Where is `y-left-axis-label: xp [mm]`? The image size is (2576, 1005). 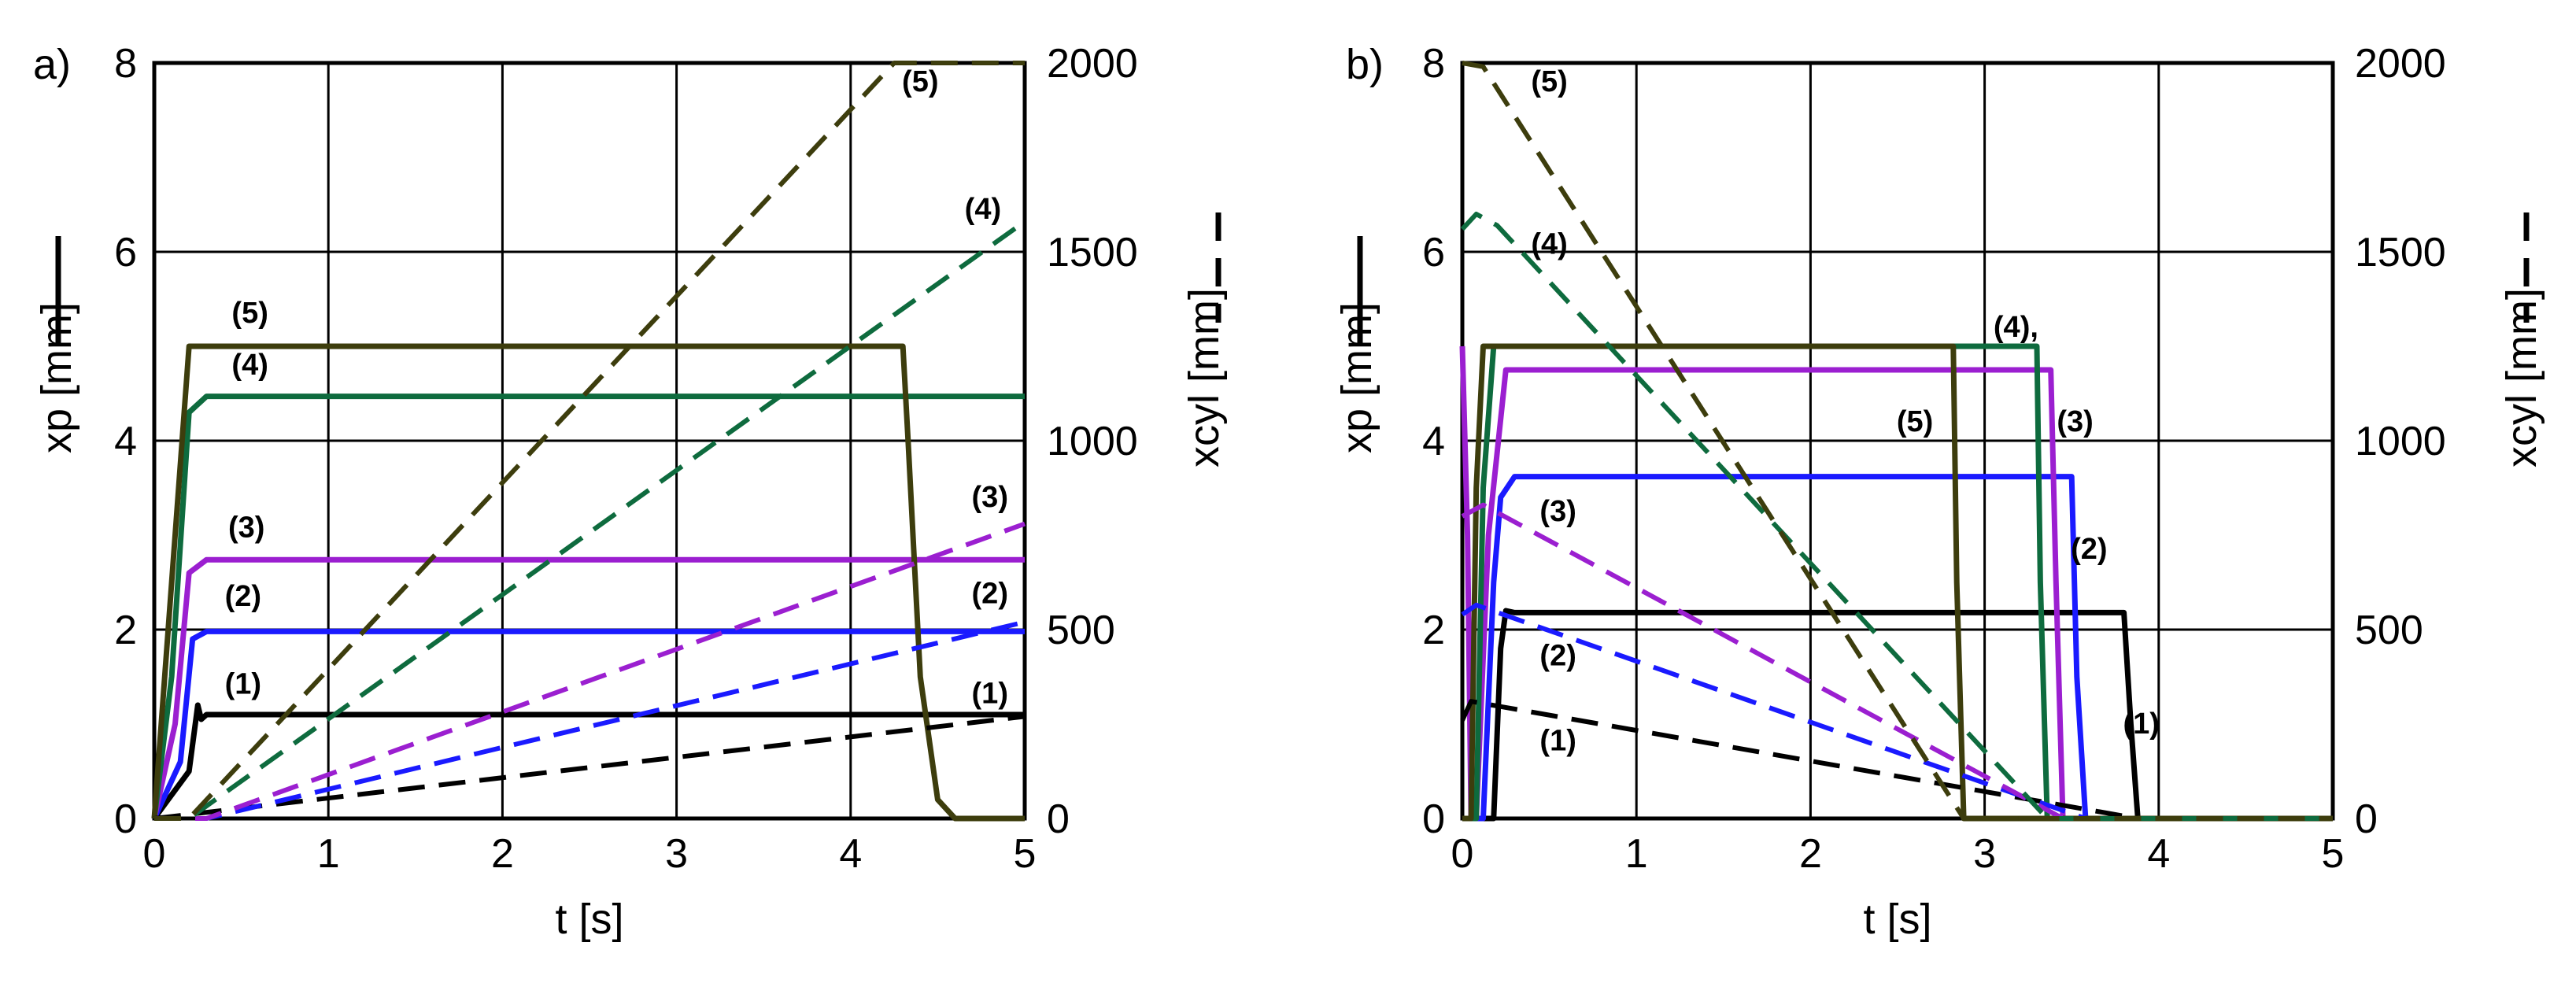 y-left-axis-label: xp [mm] is located at coordinates (1356, 377).